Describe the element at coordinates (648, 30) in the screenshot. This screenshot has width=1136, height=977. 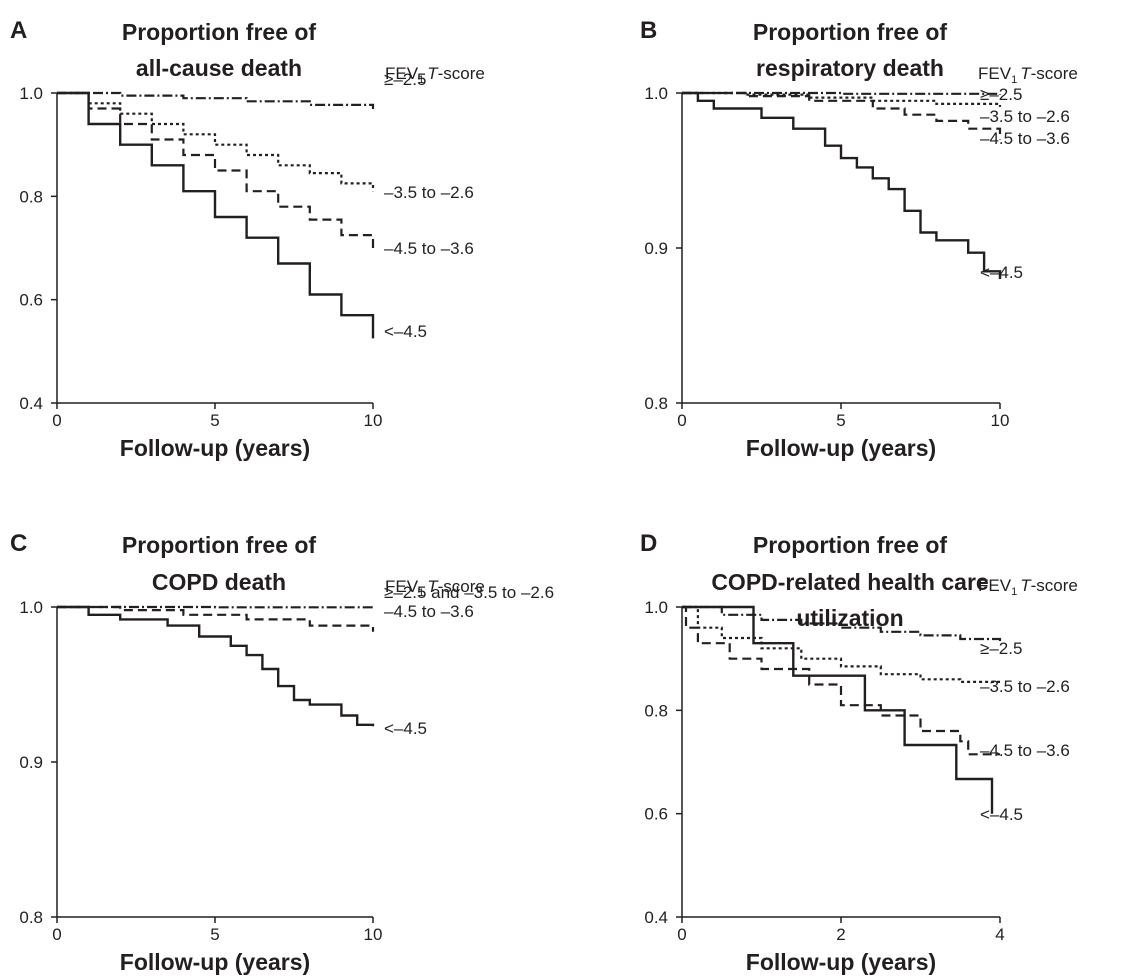
I see `panel-letter: B` at that location.